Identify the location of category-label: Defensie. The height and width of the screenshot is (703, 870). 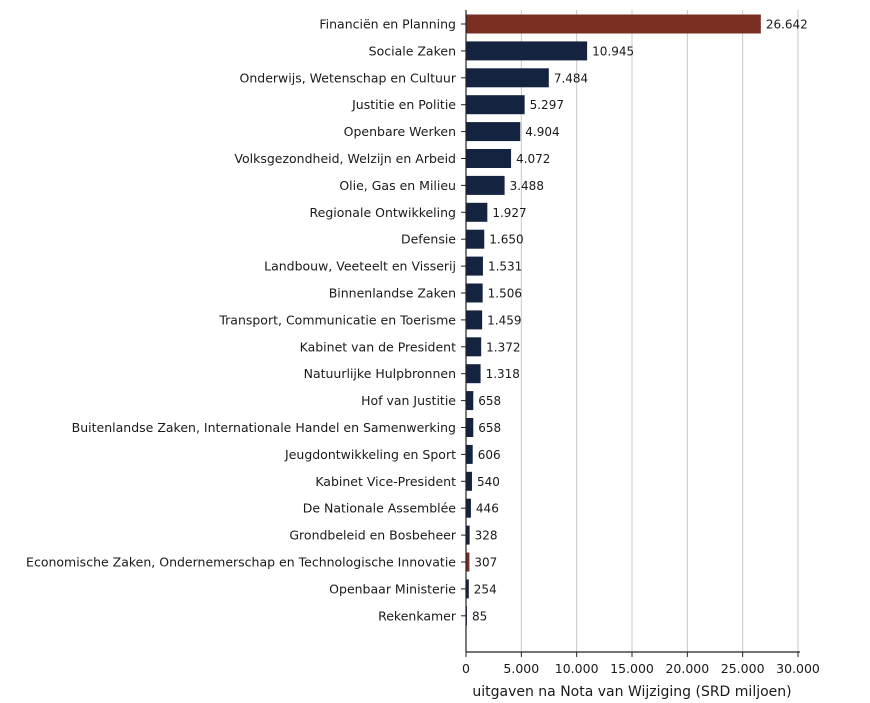
(428, 239).